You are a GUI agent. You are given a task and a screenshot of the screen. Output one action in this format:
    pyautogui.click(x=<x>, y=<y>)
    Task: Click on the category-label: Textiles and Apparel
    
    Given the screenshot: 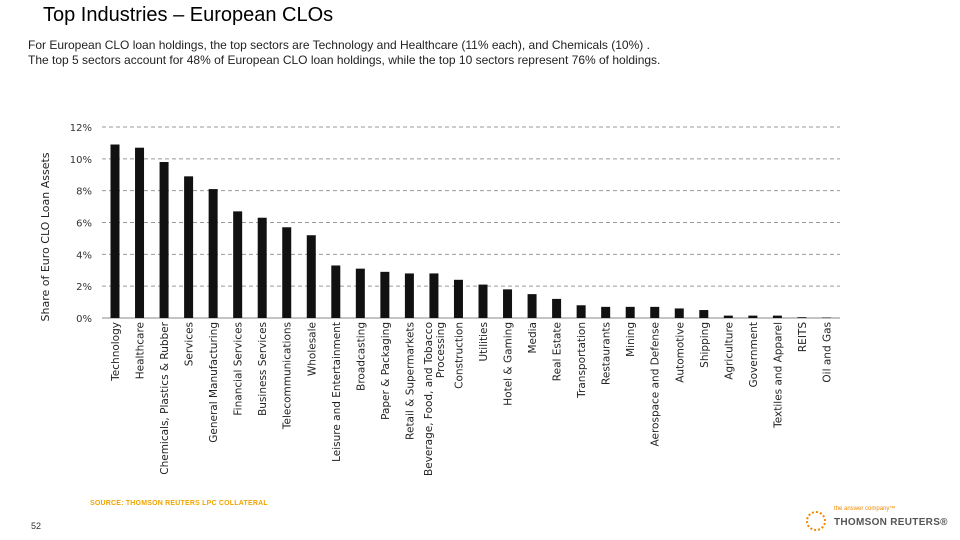 What is the action you would take?
    pyautogui.click(x=778, y=375)
    